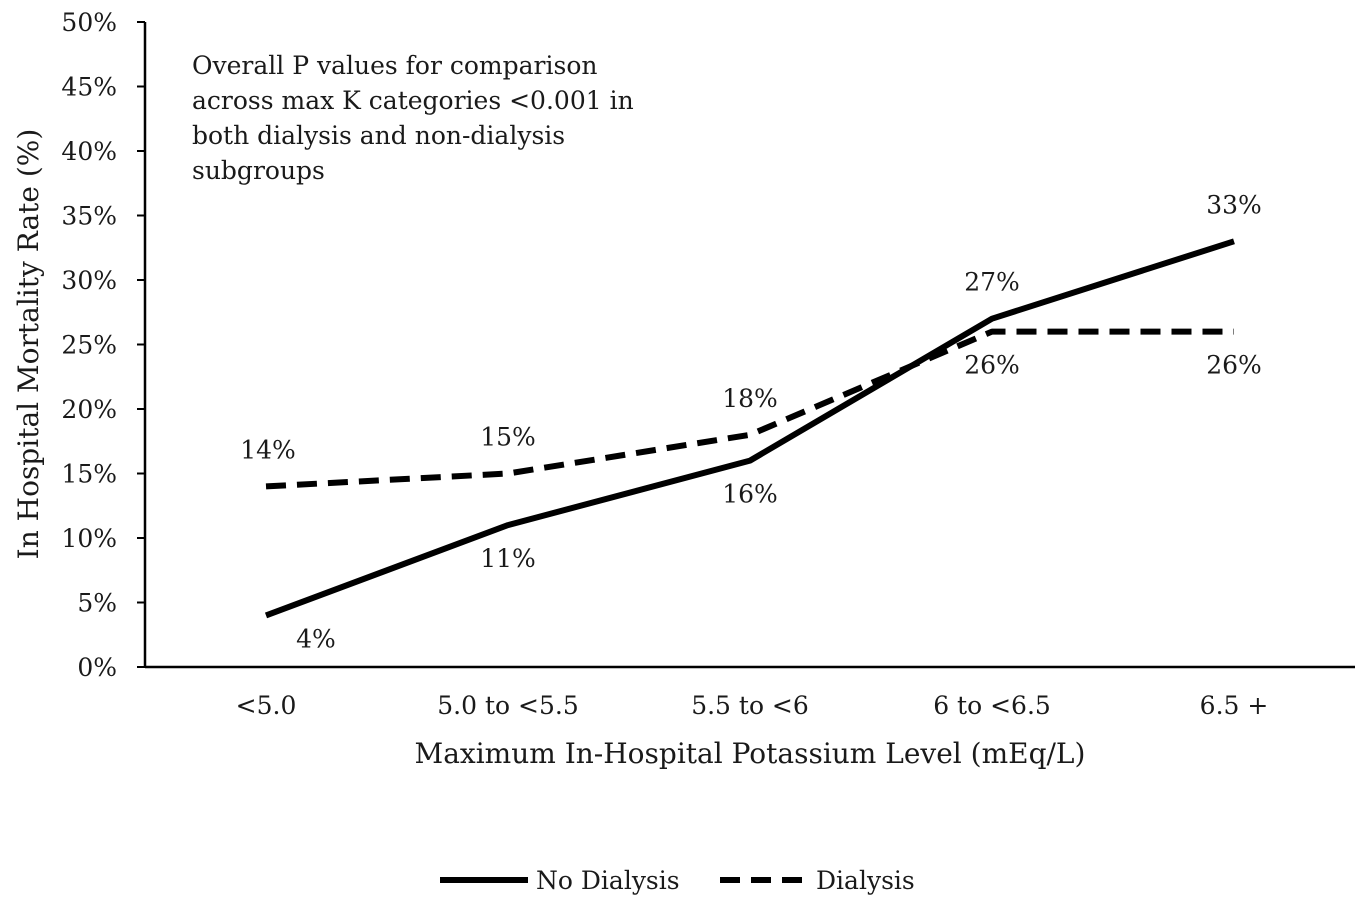 Image resolution: width=1363 pixels, height=899 pixels. I want to click on x-axis-ticks: <5.0 5.0 to <5.5 5.5 to <6 6 to <6.5 6.5 +, so click(752, 705).